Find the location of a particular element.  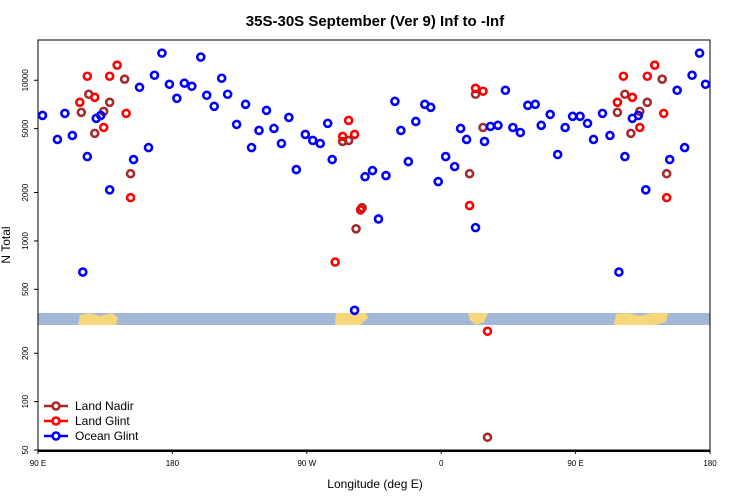

legend-label: Land Nadir is located at coordinates (104, 406).